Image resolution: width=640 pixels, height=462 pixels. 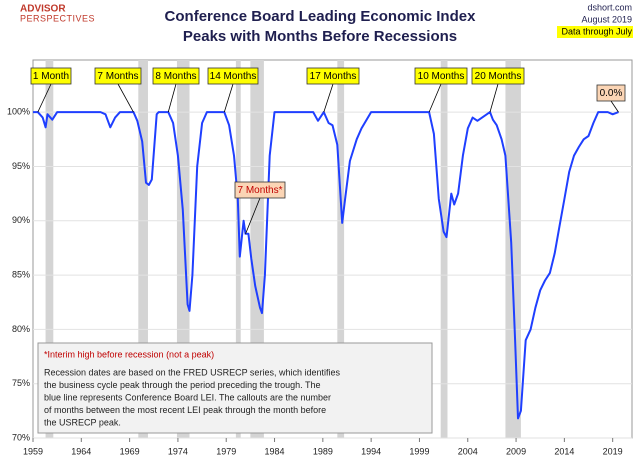 I want to click on y-tick-label: 95%, so click(x=21, y=166).